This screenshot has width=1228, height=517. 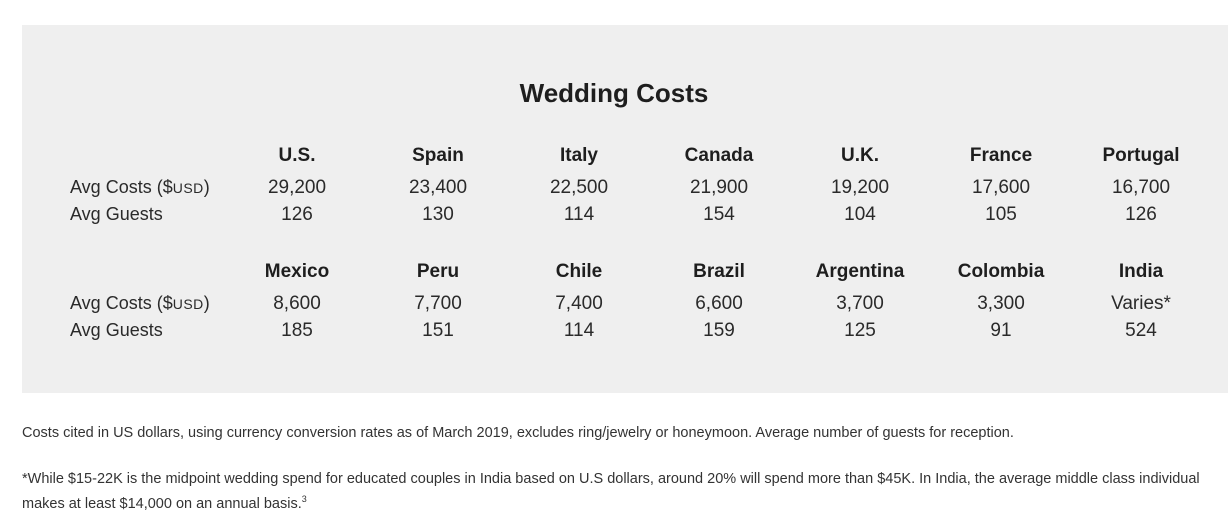 I want to click on country-header: Peru, so click(x=438, y=271).